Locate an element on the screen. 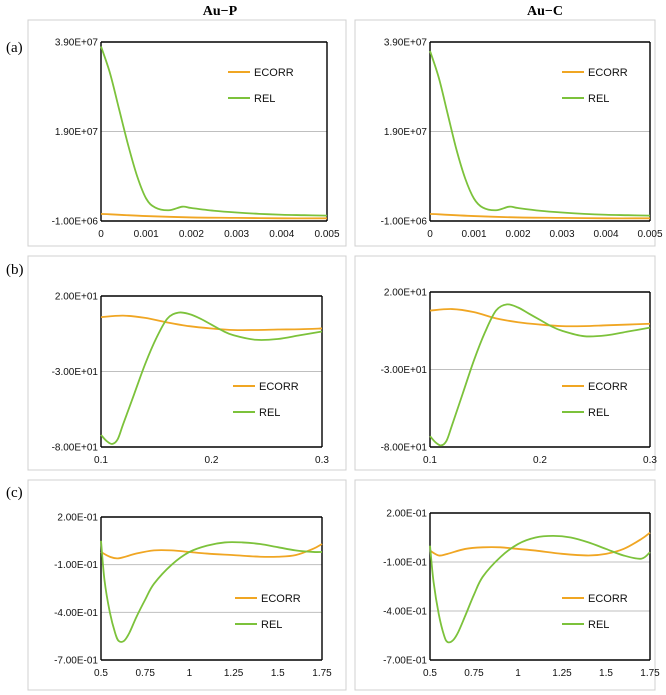 This screenshot has width=666, height=695. column-title-right: Au−C is located at coordinates (545, 11).